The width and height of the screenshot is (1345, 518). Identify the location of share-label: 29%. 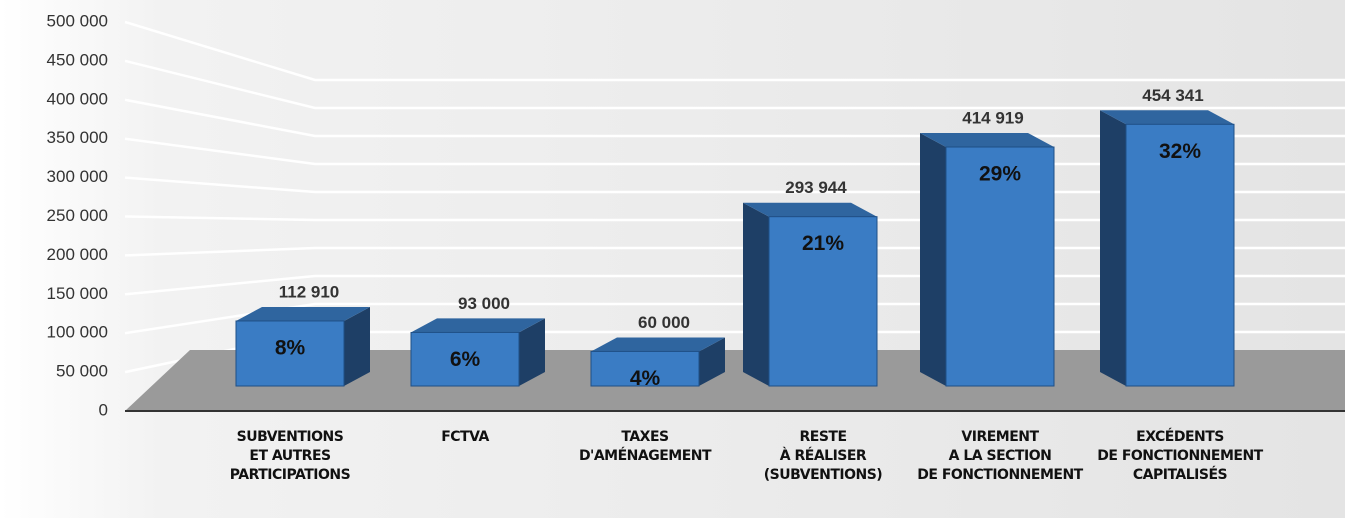
(1000, 174).